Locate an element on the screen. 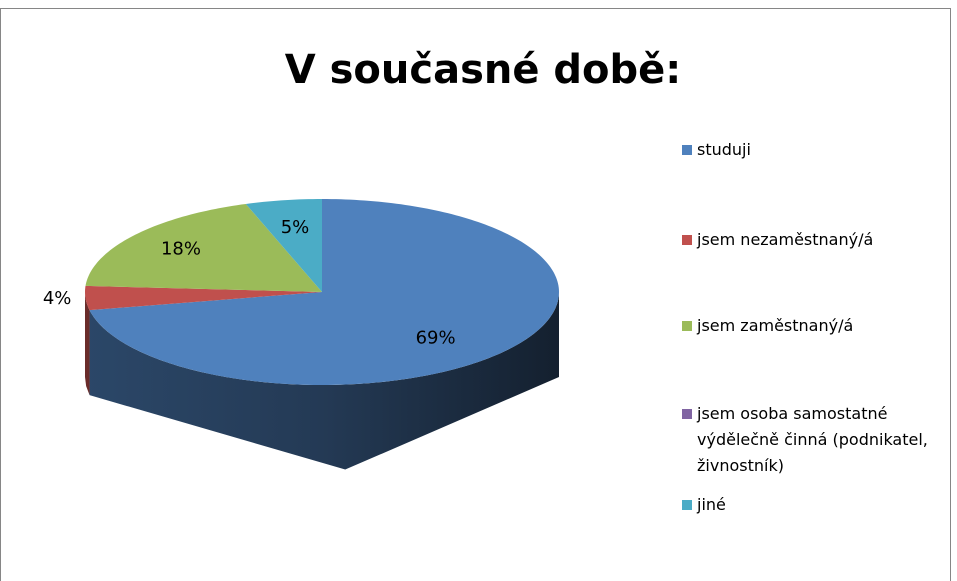 The image size is (957, 581). legend-label: jsem nezaměstnaný/á is located at coordinates (785, 239).